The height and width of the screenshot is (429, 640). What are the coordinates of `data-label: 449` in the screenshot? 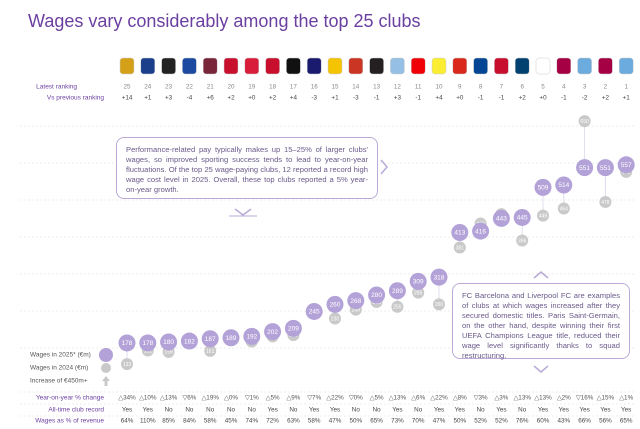 It's located at (543, 216).